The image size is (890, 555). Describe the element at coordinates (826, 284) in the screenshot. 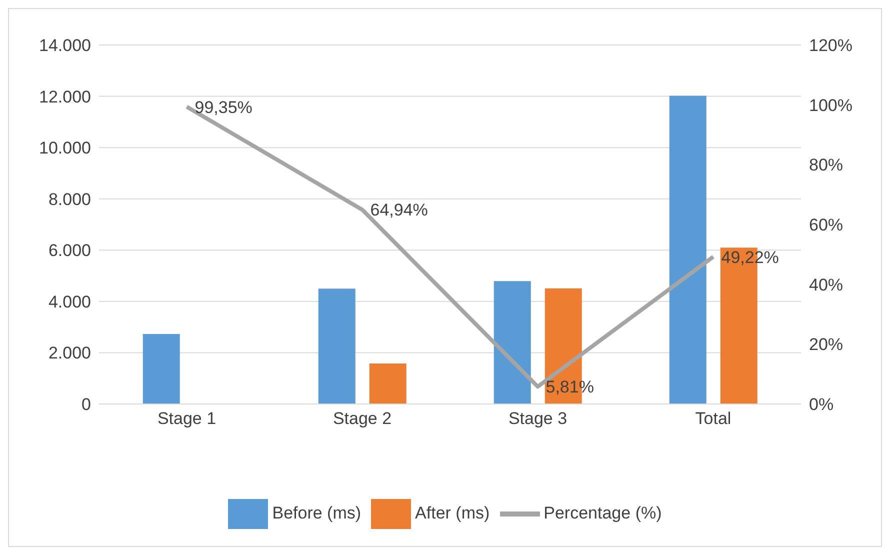

I see `y2-tick-label: 40%` at that location.